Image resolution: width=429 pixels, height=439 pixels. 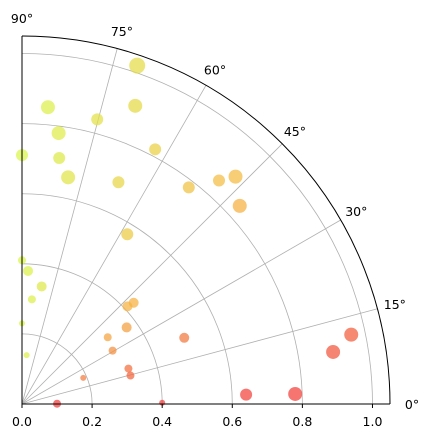 What do you see at coordinates (395, 304) in the screenshot?
I see `theta-tick-label-1: 15°` at bounding box center [395, 304].